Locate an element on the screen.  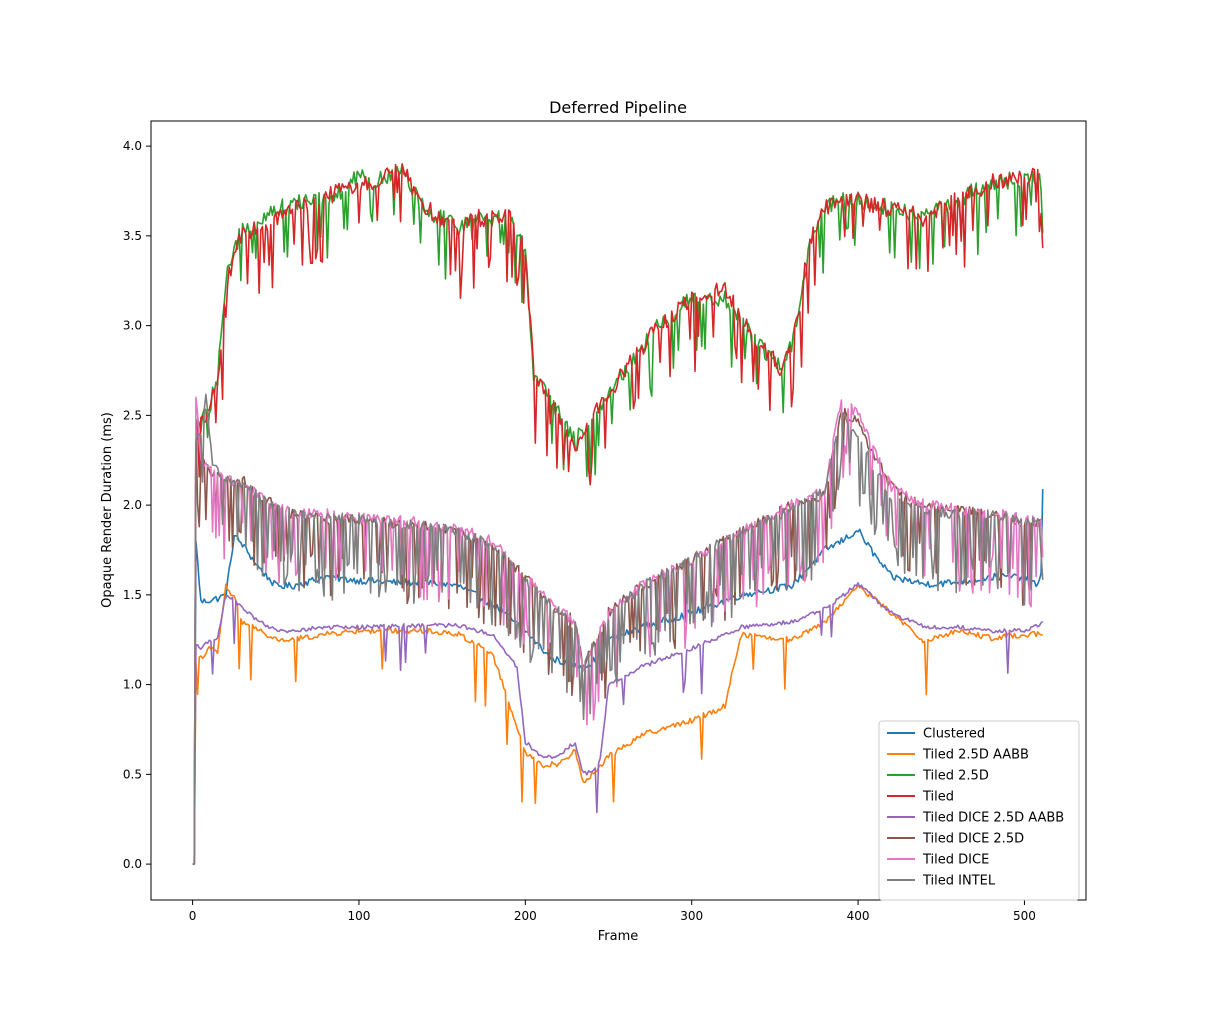
y-tick-label: 1.5 is located at coordinates (132, 595).